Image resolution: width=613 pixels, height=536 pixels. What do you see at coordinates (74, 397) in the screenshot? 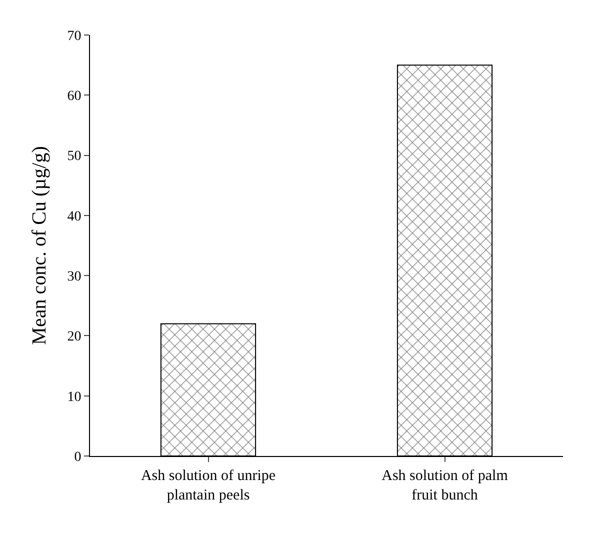
I see `y-tick-label: 10` at bounding box center [74, 397].